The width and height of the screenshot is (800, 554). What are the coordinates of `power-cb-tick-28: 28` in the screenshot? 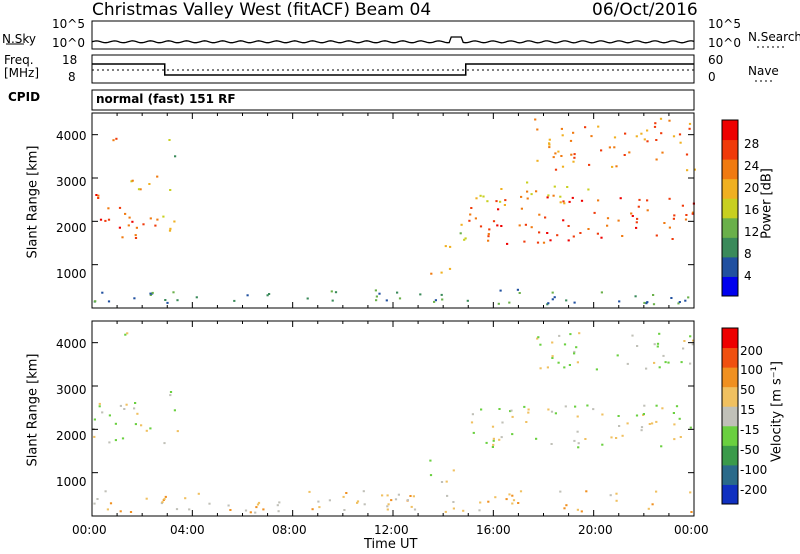 It's located at (752, 144).